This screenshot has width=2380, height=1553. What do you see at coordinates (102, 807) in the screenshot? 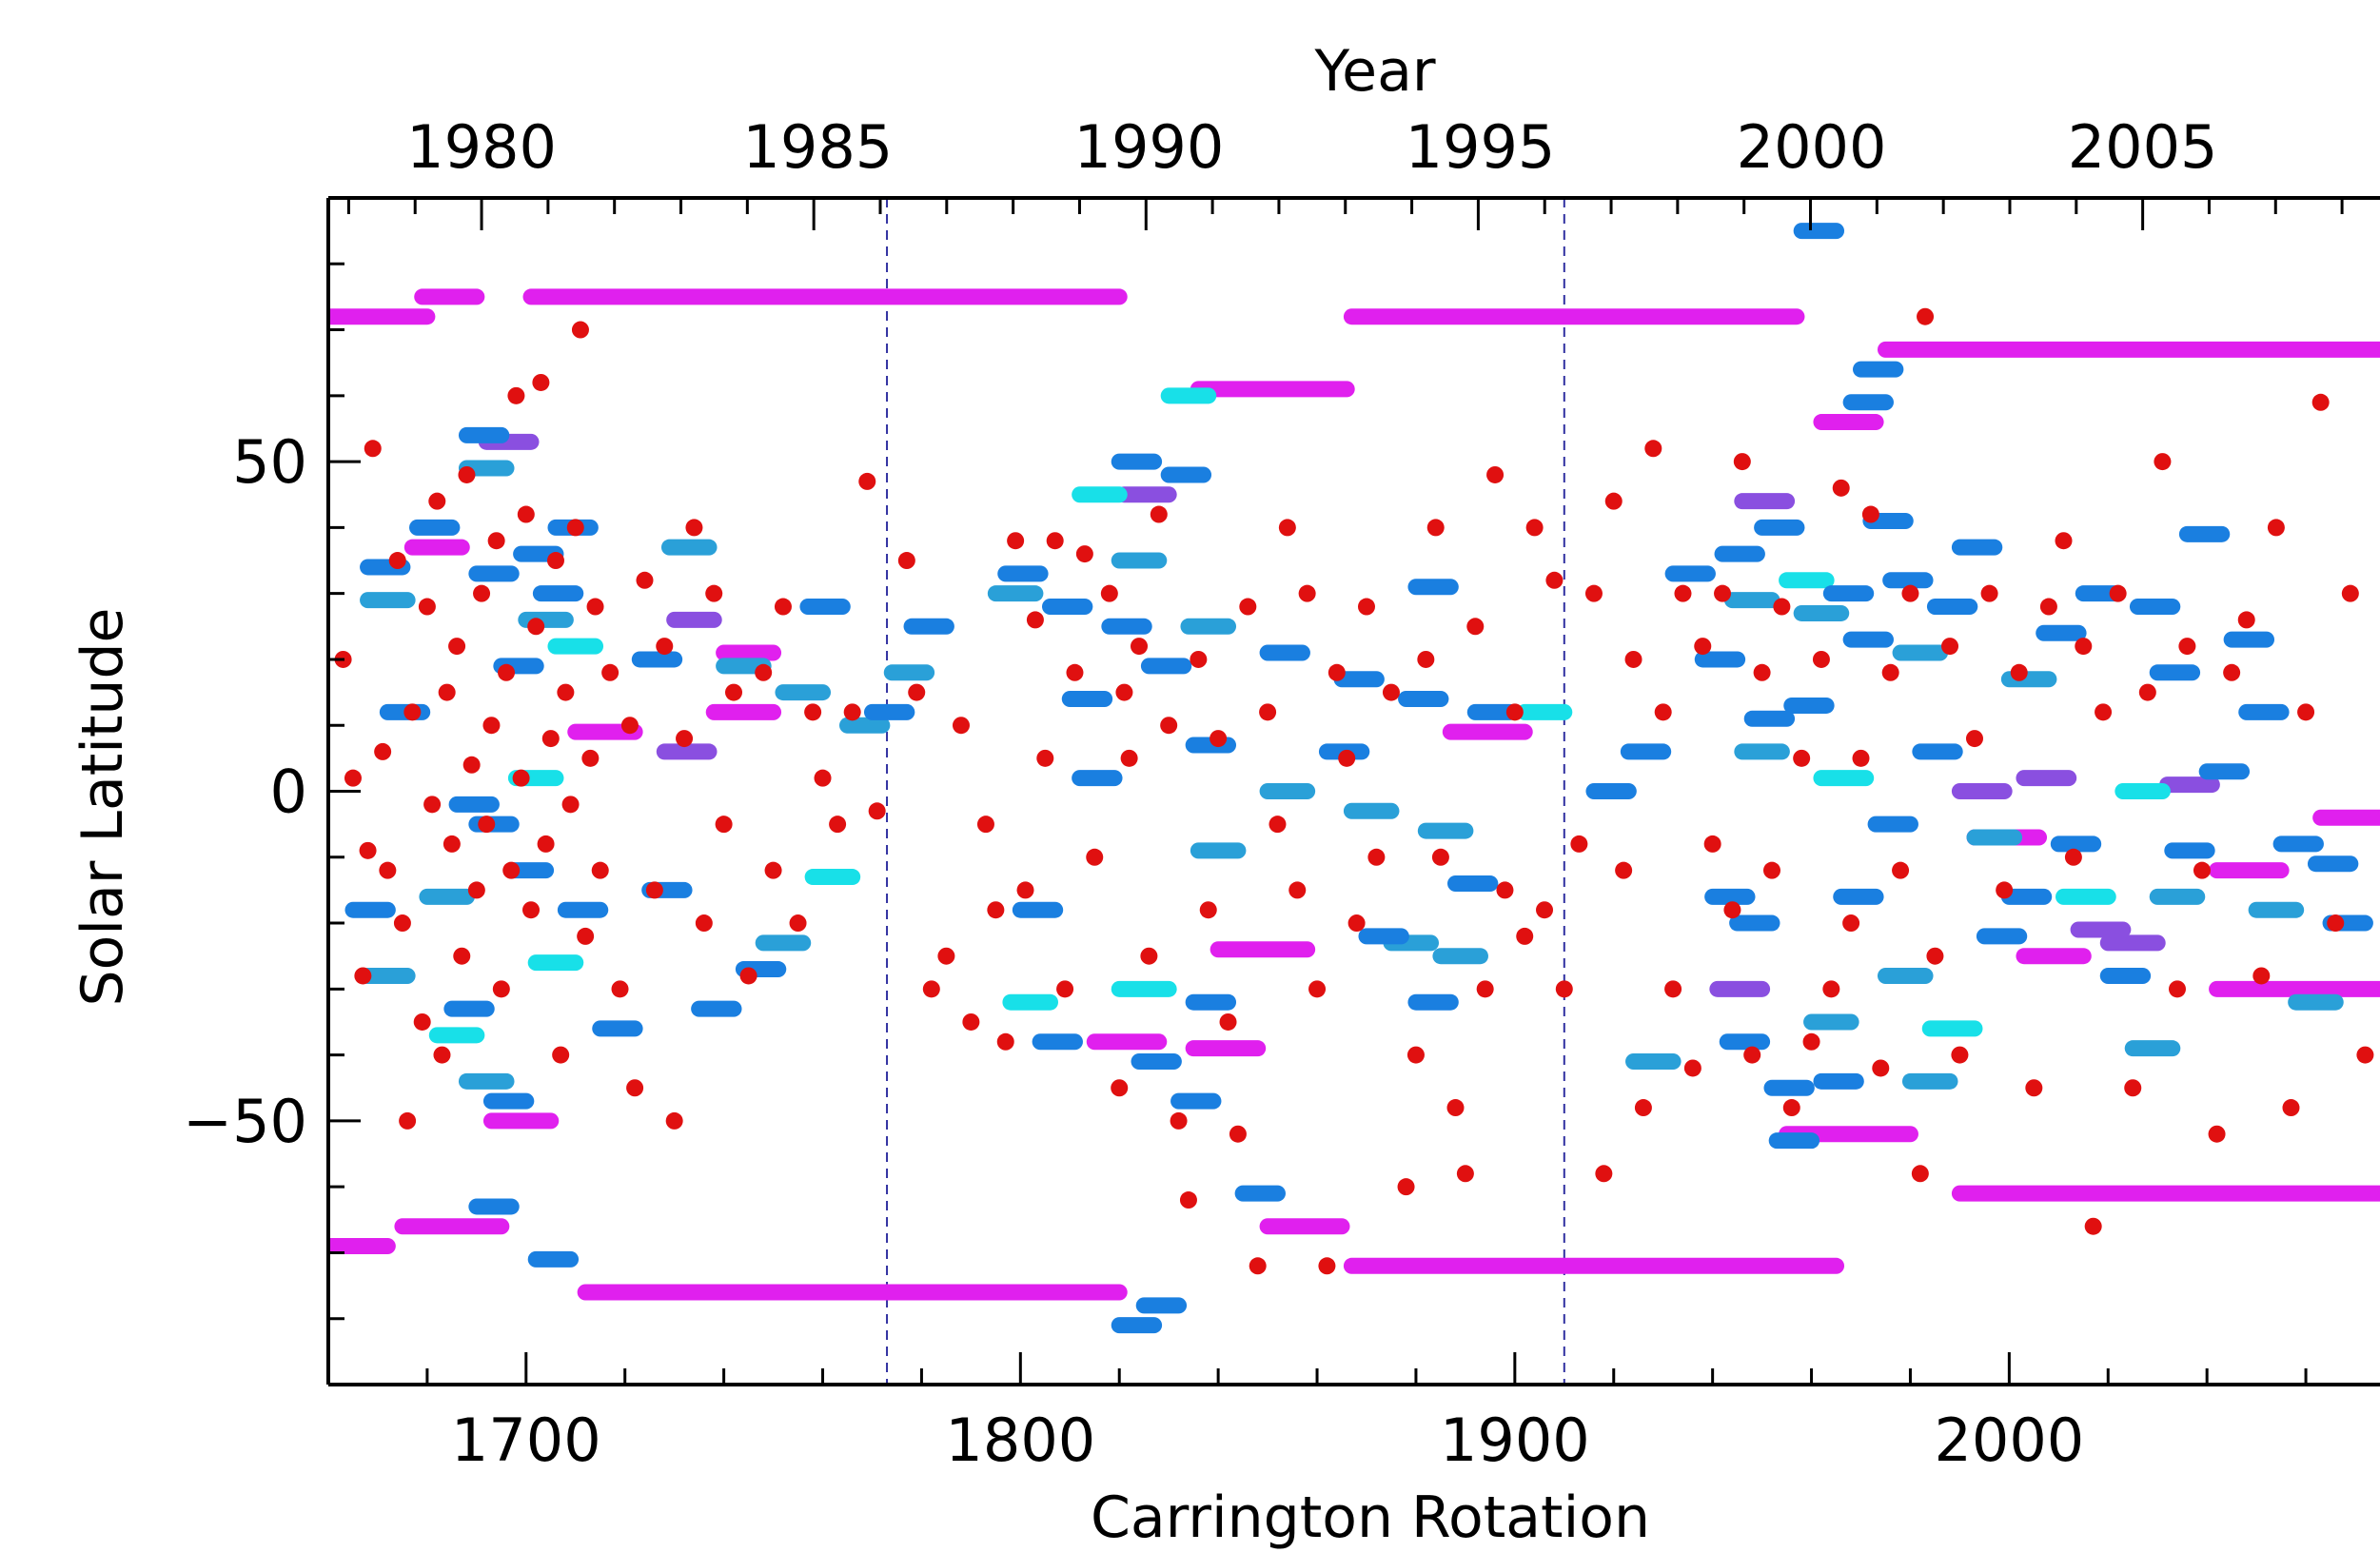
I see `y-axis-title: Solar Latitude` at bounding box center [102, 807].